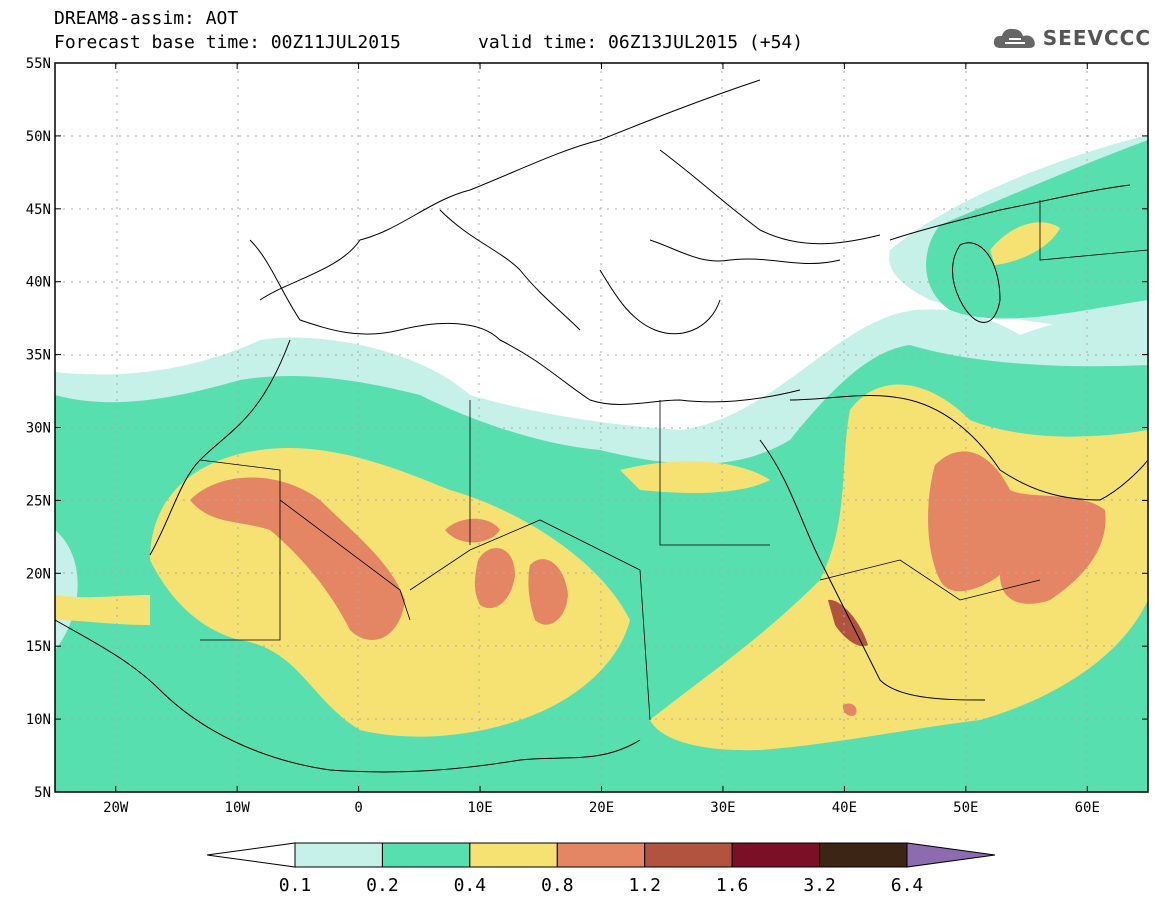 The image size is (1165, 905). Describe the element at coordinates (382, 885) in the screenshot. I see `colorbar-label: 0.2` at that location.